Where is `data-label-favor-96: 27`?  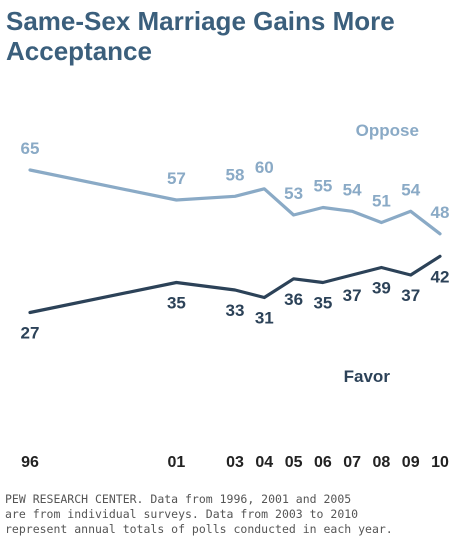 data-label-favor-96: 27 is located at coordinates (30, 333).